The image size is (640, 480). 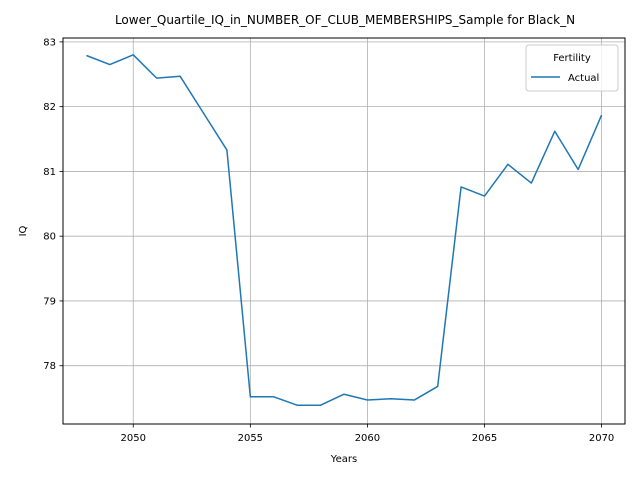 I want to click on x-tick-label: 2055, so click(x=250, y=438).